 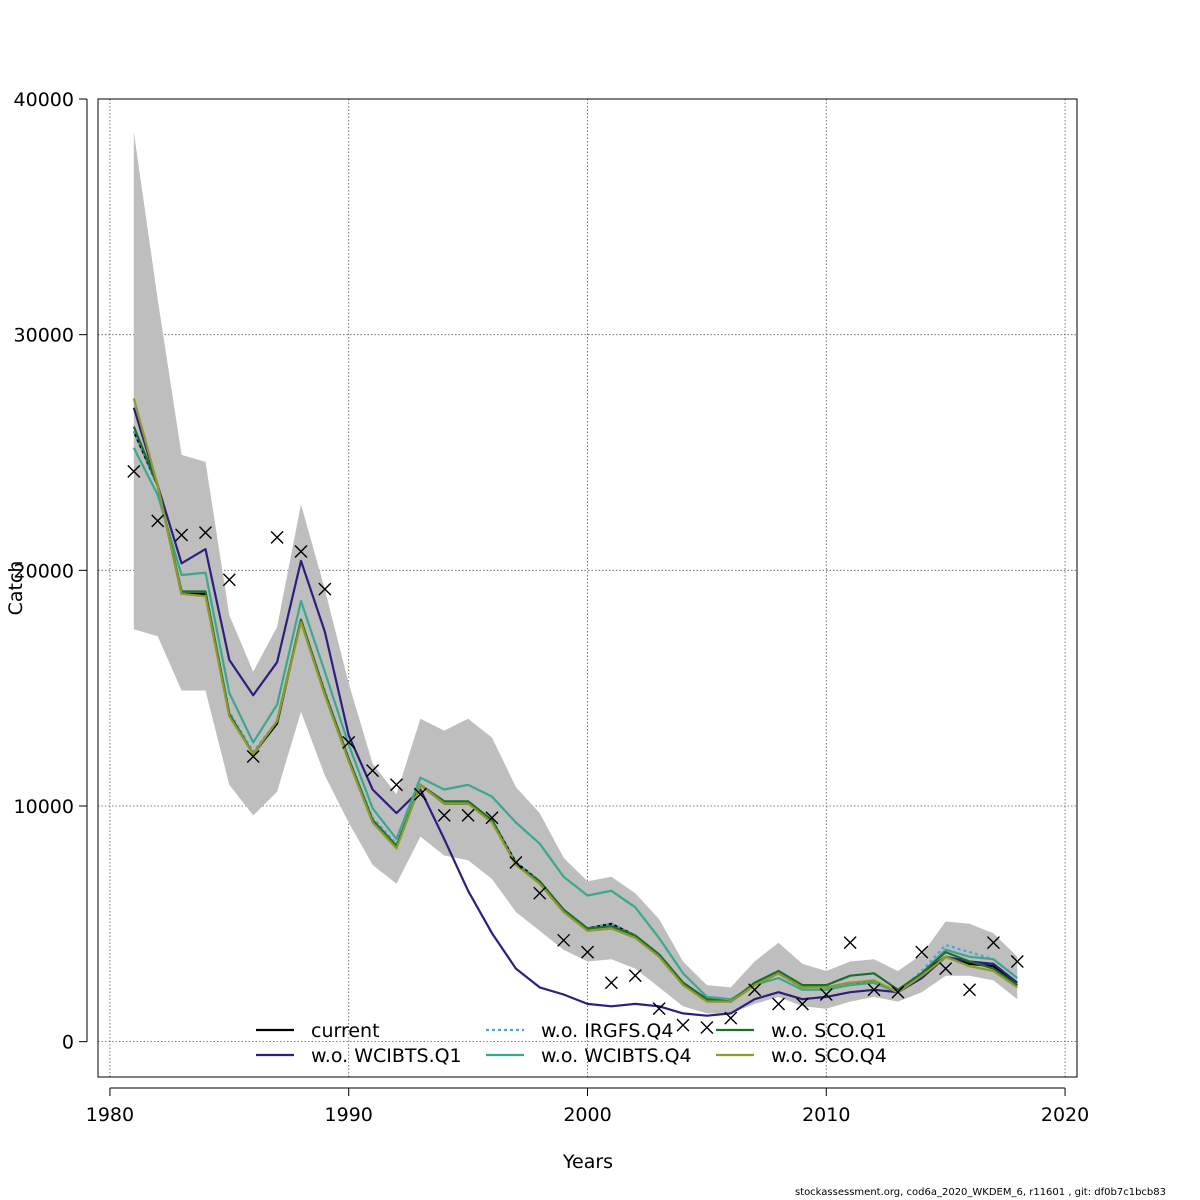 I want to click on legend-label-2: w.o. IRGFS.Q4, so click(x=607, y=1031).